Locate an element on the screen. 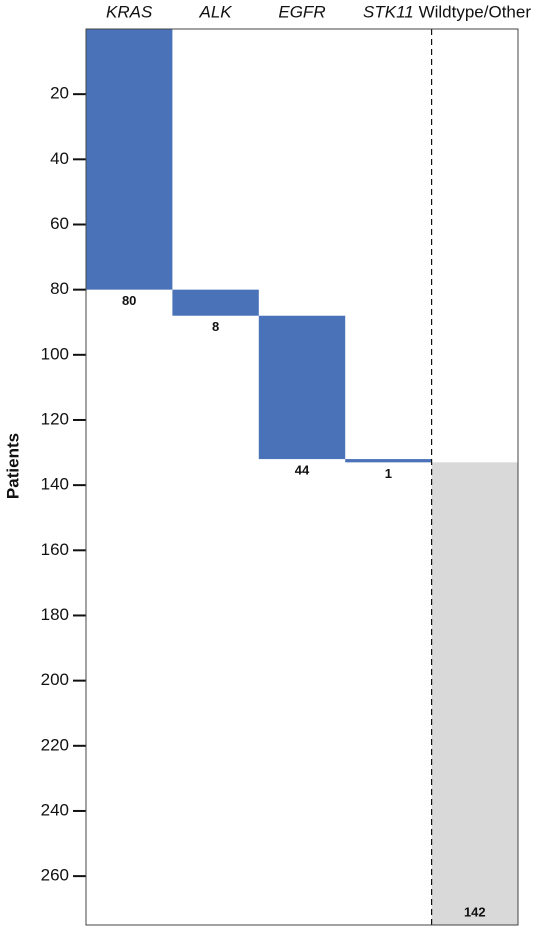  y-axis-label: Patients is located at coordinates (12, 466).